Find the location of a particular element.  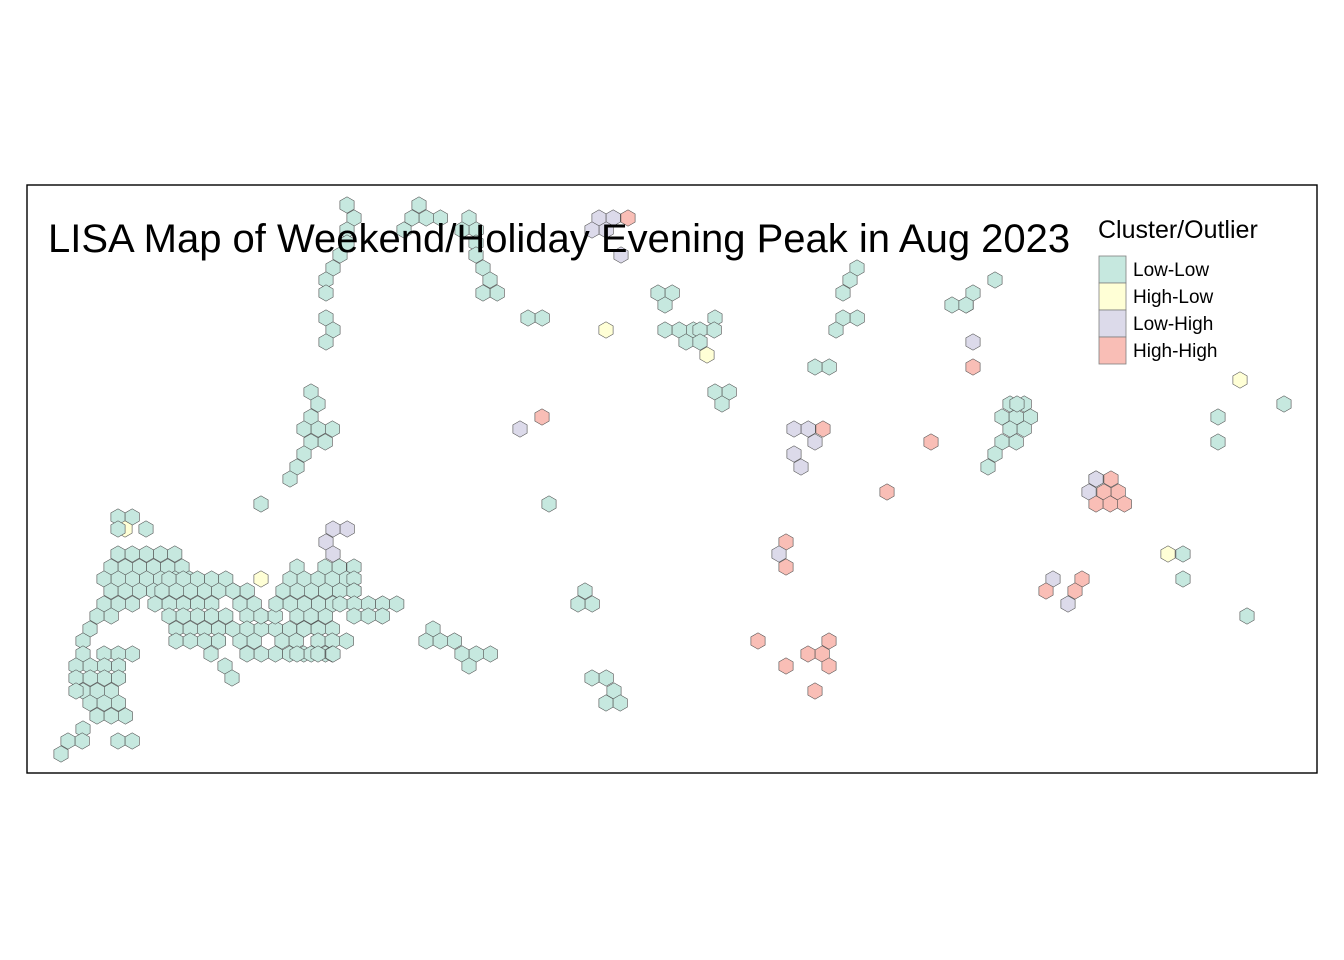

legend-swatch-high-low is located at coordinates (1112, 296).